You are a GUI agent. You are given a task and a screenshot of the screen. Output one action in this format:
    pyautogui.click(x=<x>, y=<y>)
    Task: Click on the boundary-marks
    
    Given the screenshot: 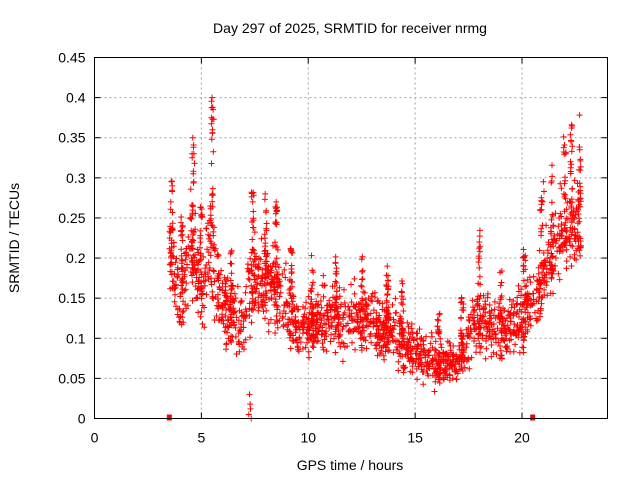 What is the action you would take?
    pyautogui.click(x=351, y=417)
    